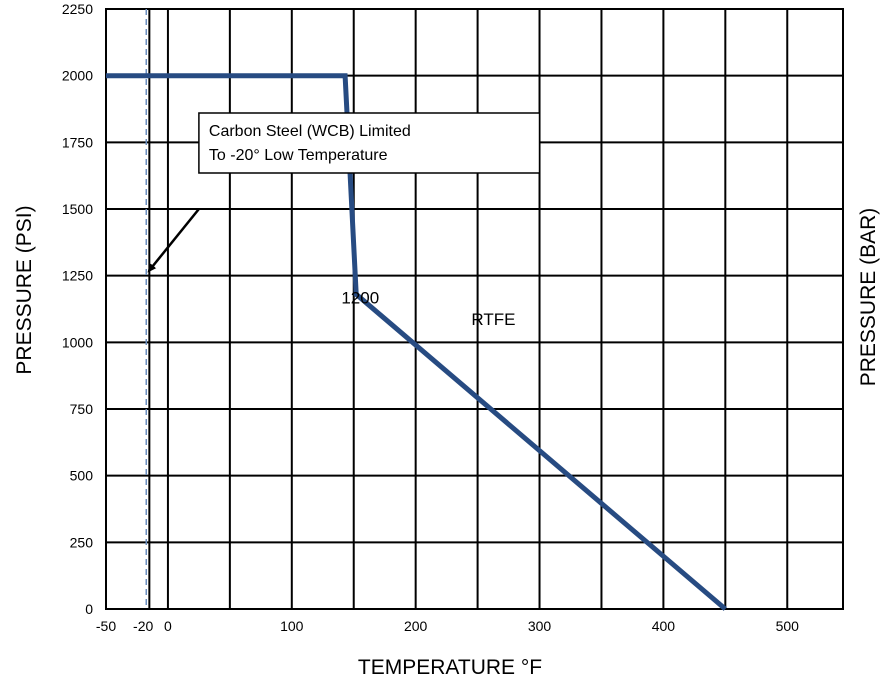 The image size is (895, 683). Describe the element at coordinates (168, 626) in the screenshot. I see `x-tick-label: 0` at that location.